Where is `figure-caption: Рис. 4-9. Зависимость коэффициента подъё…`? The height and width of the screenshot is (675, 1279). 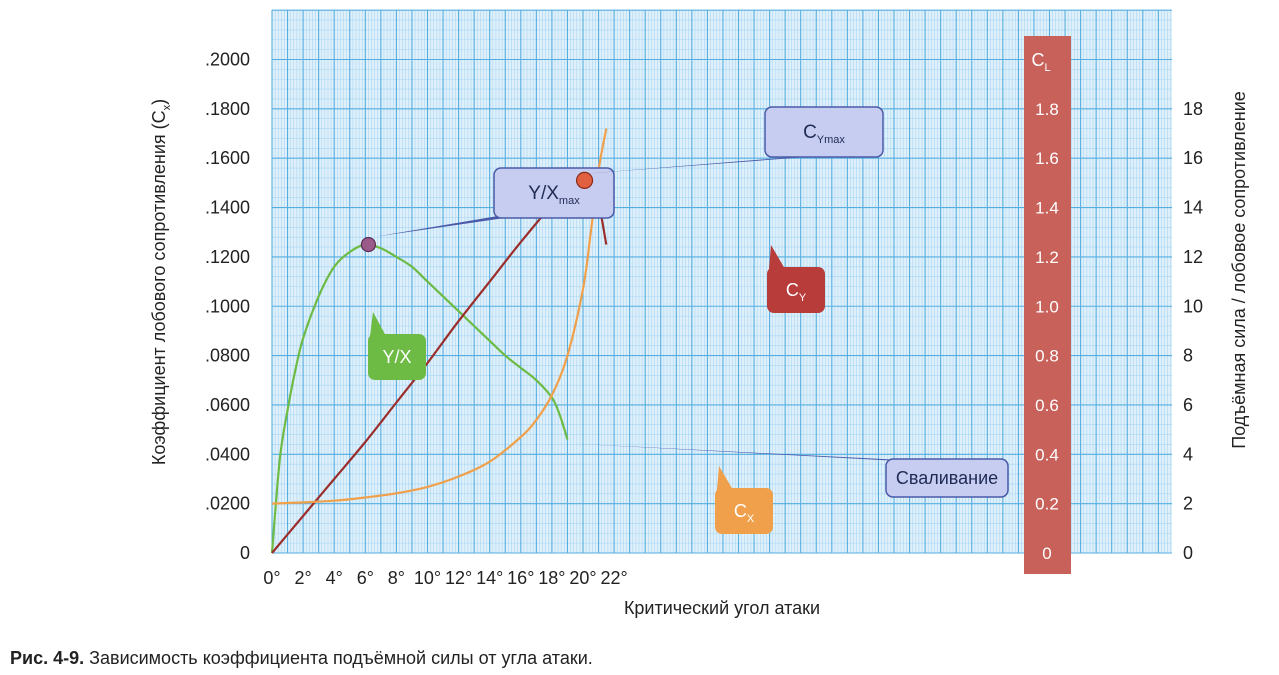 figure-caption: Рис. 4-9. Зависимость коэффициента подъё… is located at coordinates (301, 658).